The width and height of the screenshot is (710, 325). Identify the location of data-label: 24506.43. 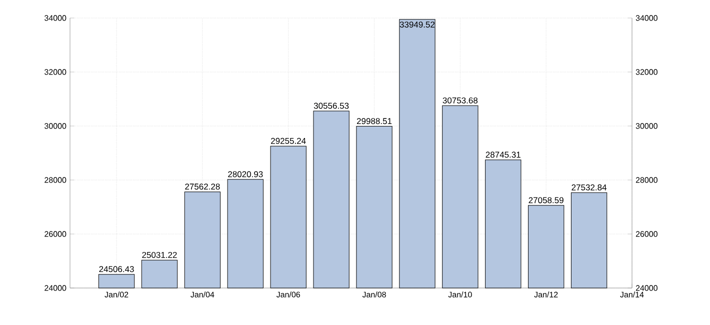
(116, 269).